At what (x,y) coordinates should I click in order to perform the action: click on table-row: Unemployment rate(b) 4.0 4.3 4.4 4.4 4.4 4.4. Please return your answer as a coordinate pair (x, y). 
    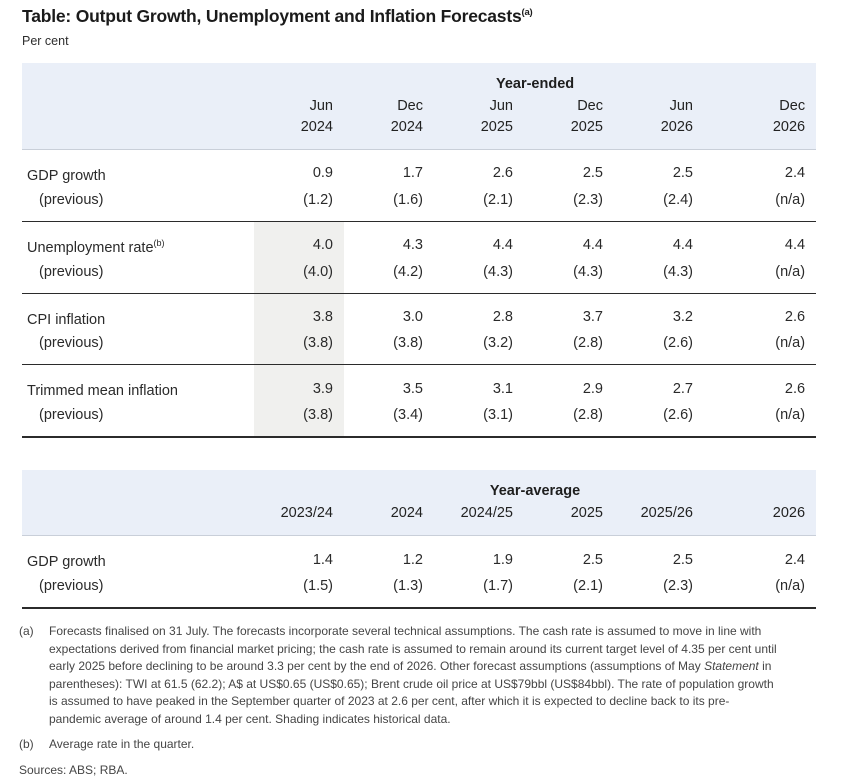
    Looking at the image, I should click on (419, 240).